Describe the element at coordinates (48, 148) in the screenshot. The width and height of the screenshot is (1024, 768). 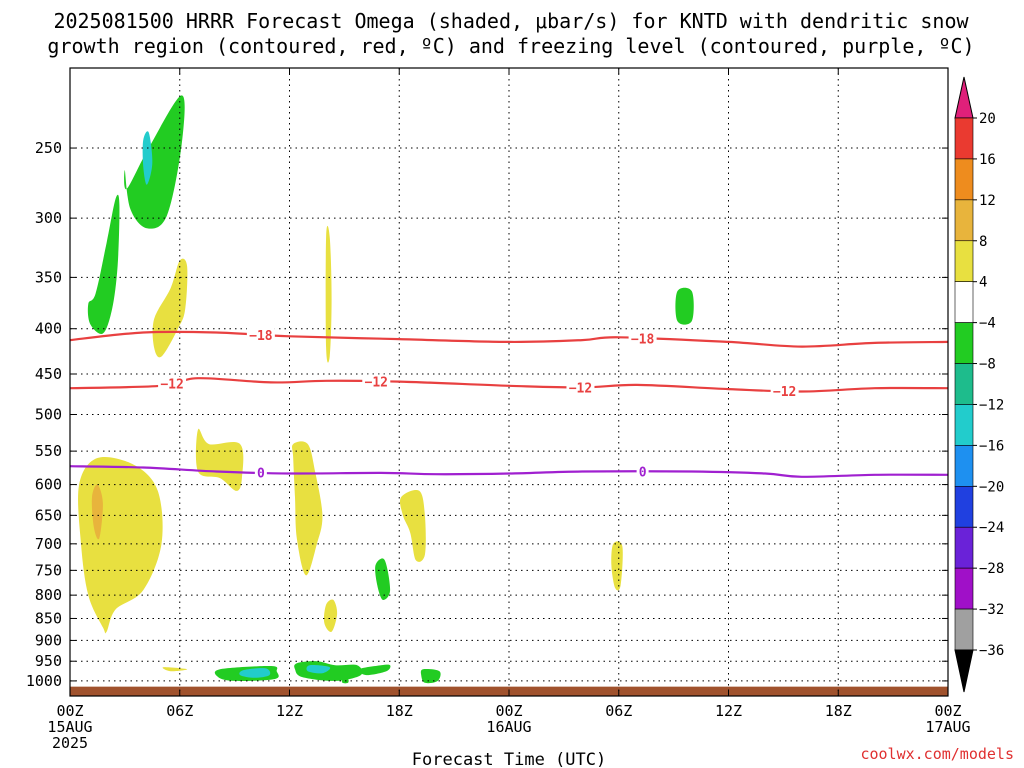
I see `y-tick-label: 250` at that location.